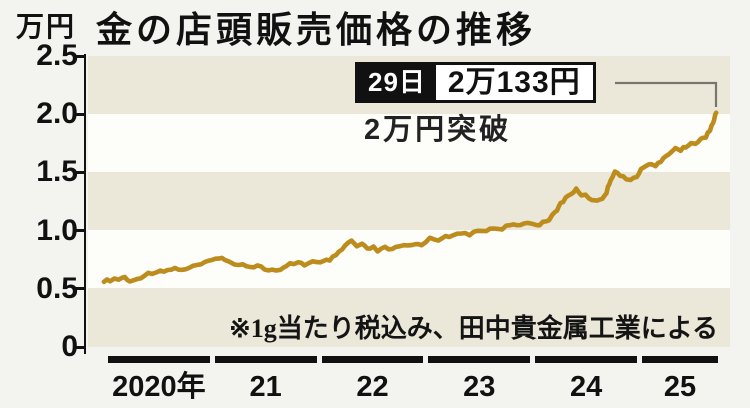 This screenshot has width=750, height=408. Describe the element at coordinates (69, 346) in the screenshot. I see `y-tick-label: 0` at that location.